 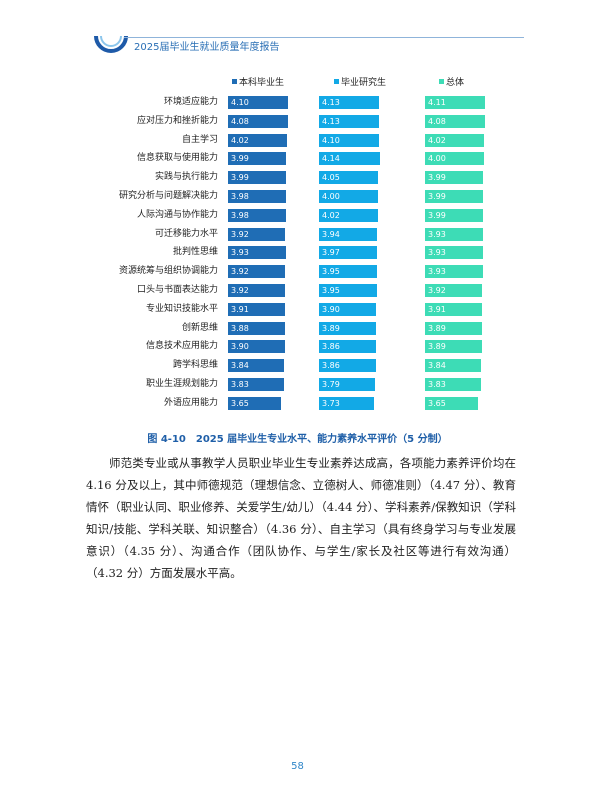 I want to click on chart-row: 资源统筹与组织协调能力 3.92 3.95 3.93, so click(x=297, y=271).